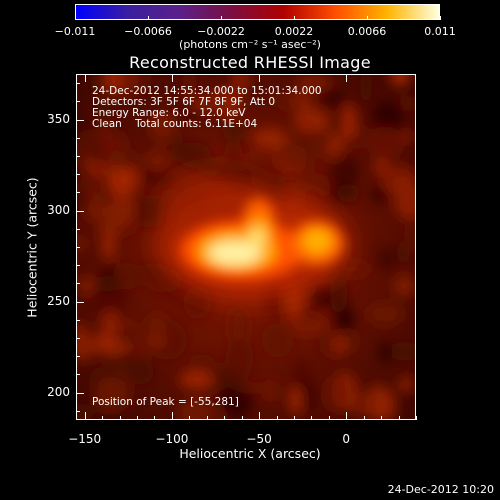  Describe the element at coordinates (32, 247) in the screenshot. I see `y-axis-title: Heliocentric Y (arcsec)` at that location.